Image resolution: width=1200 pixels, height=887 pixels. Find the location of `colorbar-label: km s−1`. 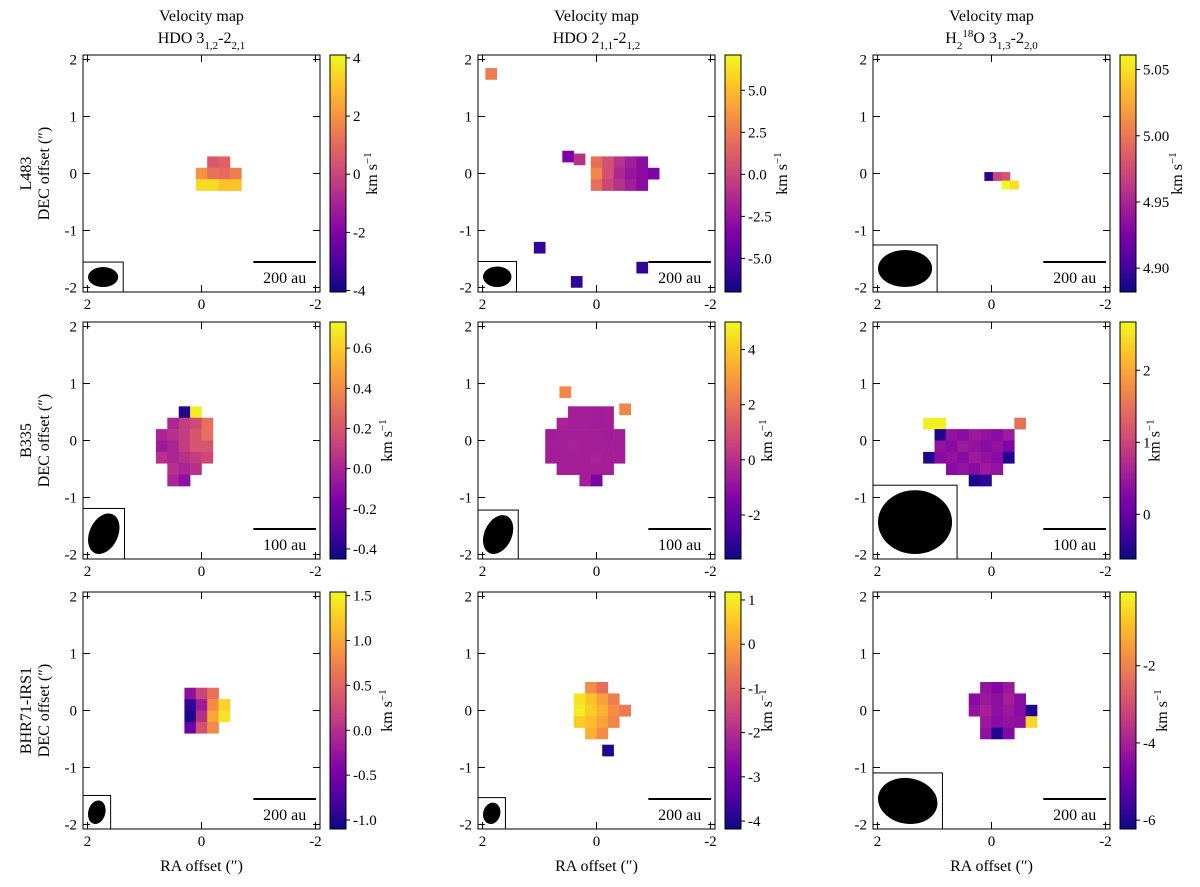

colorbar-label: km s−1 is located at coordinates (766, 710).